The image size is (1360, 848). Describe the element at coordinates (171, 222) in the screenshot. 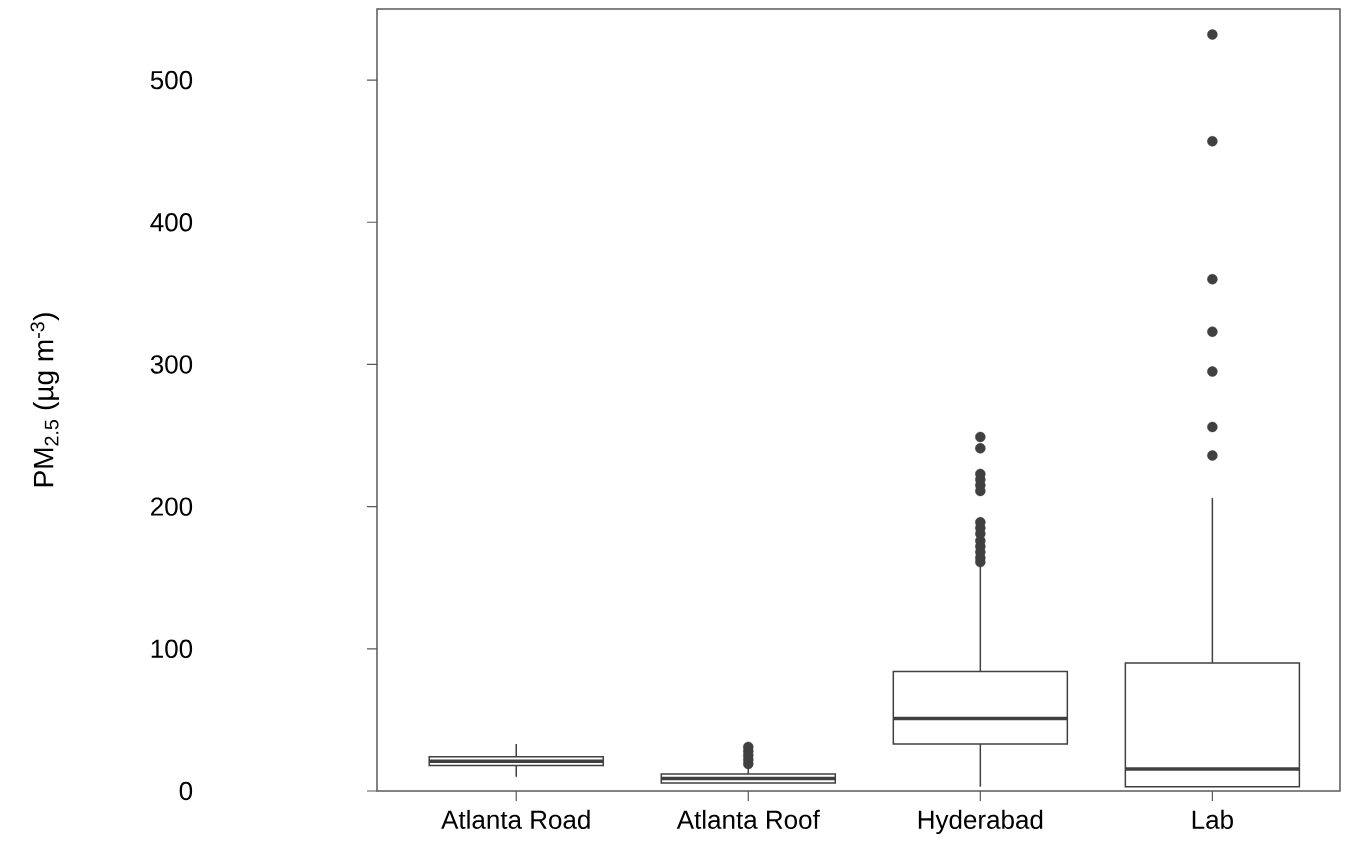

I see `y-tick-label: 400` at that location.